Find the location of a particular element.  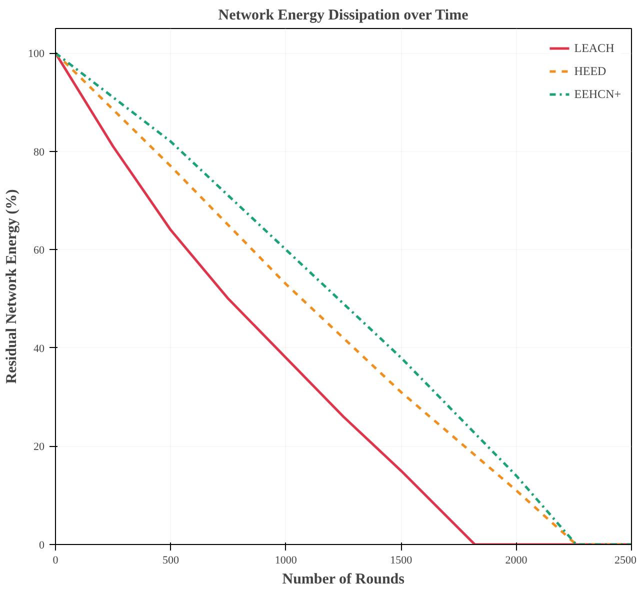

y-tick-label: 80 is located at coordinates (39, 152).